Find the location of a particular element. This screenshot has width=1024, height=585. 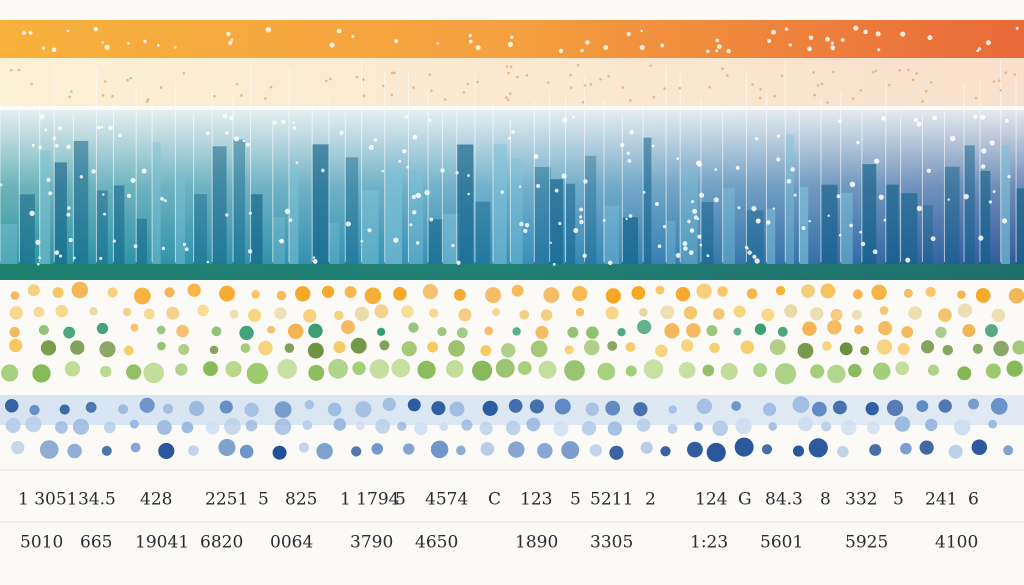

number-label: 1 3051 is located at coordinates (47, 500).